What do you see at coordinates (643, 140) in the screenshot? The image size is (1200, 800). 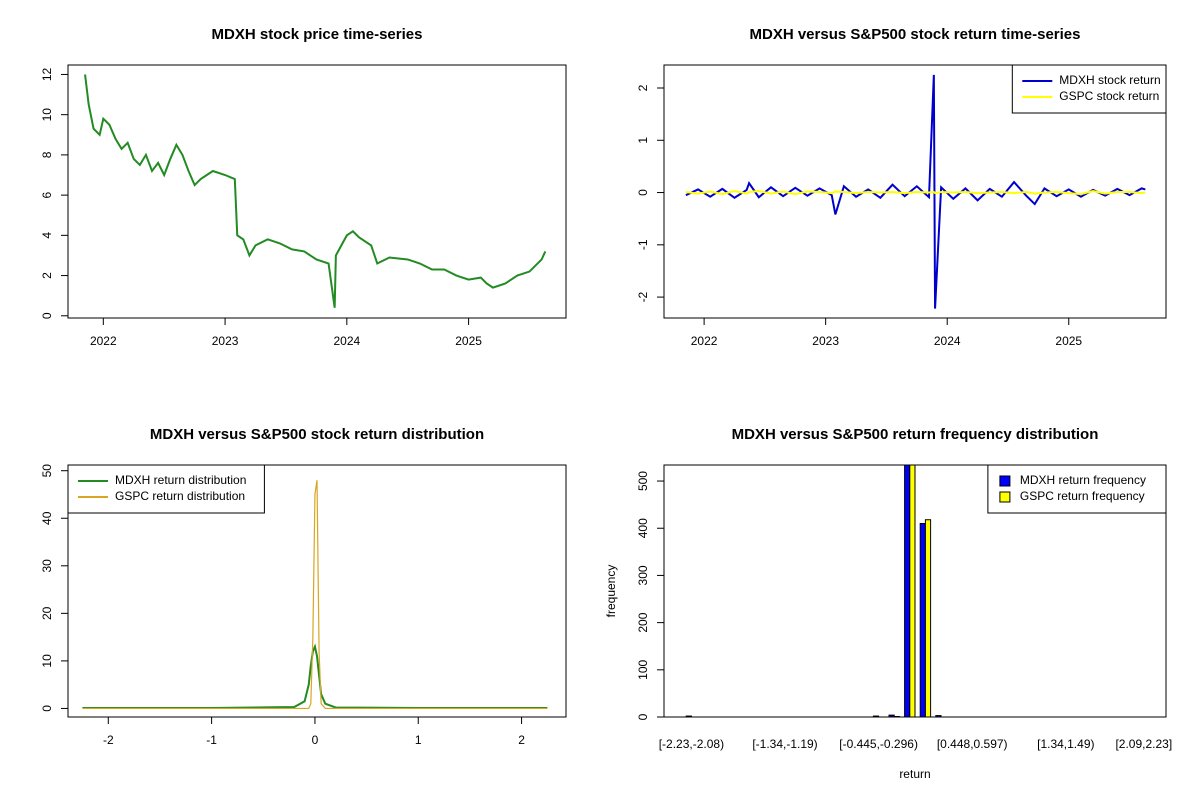 I see `y-tick-label: 1` at bounding box center [643, 140].